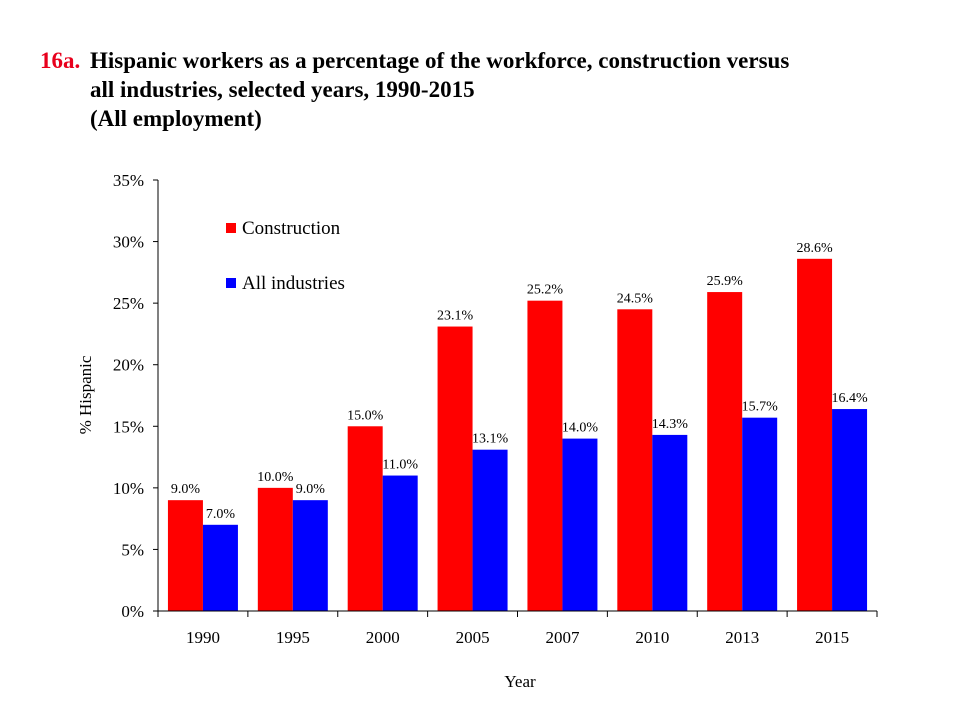 This screenshot has height=720, width=960. I want to click on data-label: 23.1%, so click(455, 316).